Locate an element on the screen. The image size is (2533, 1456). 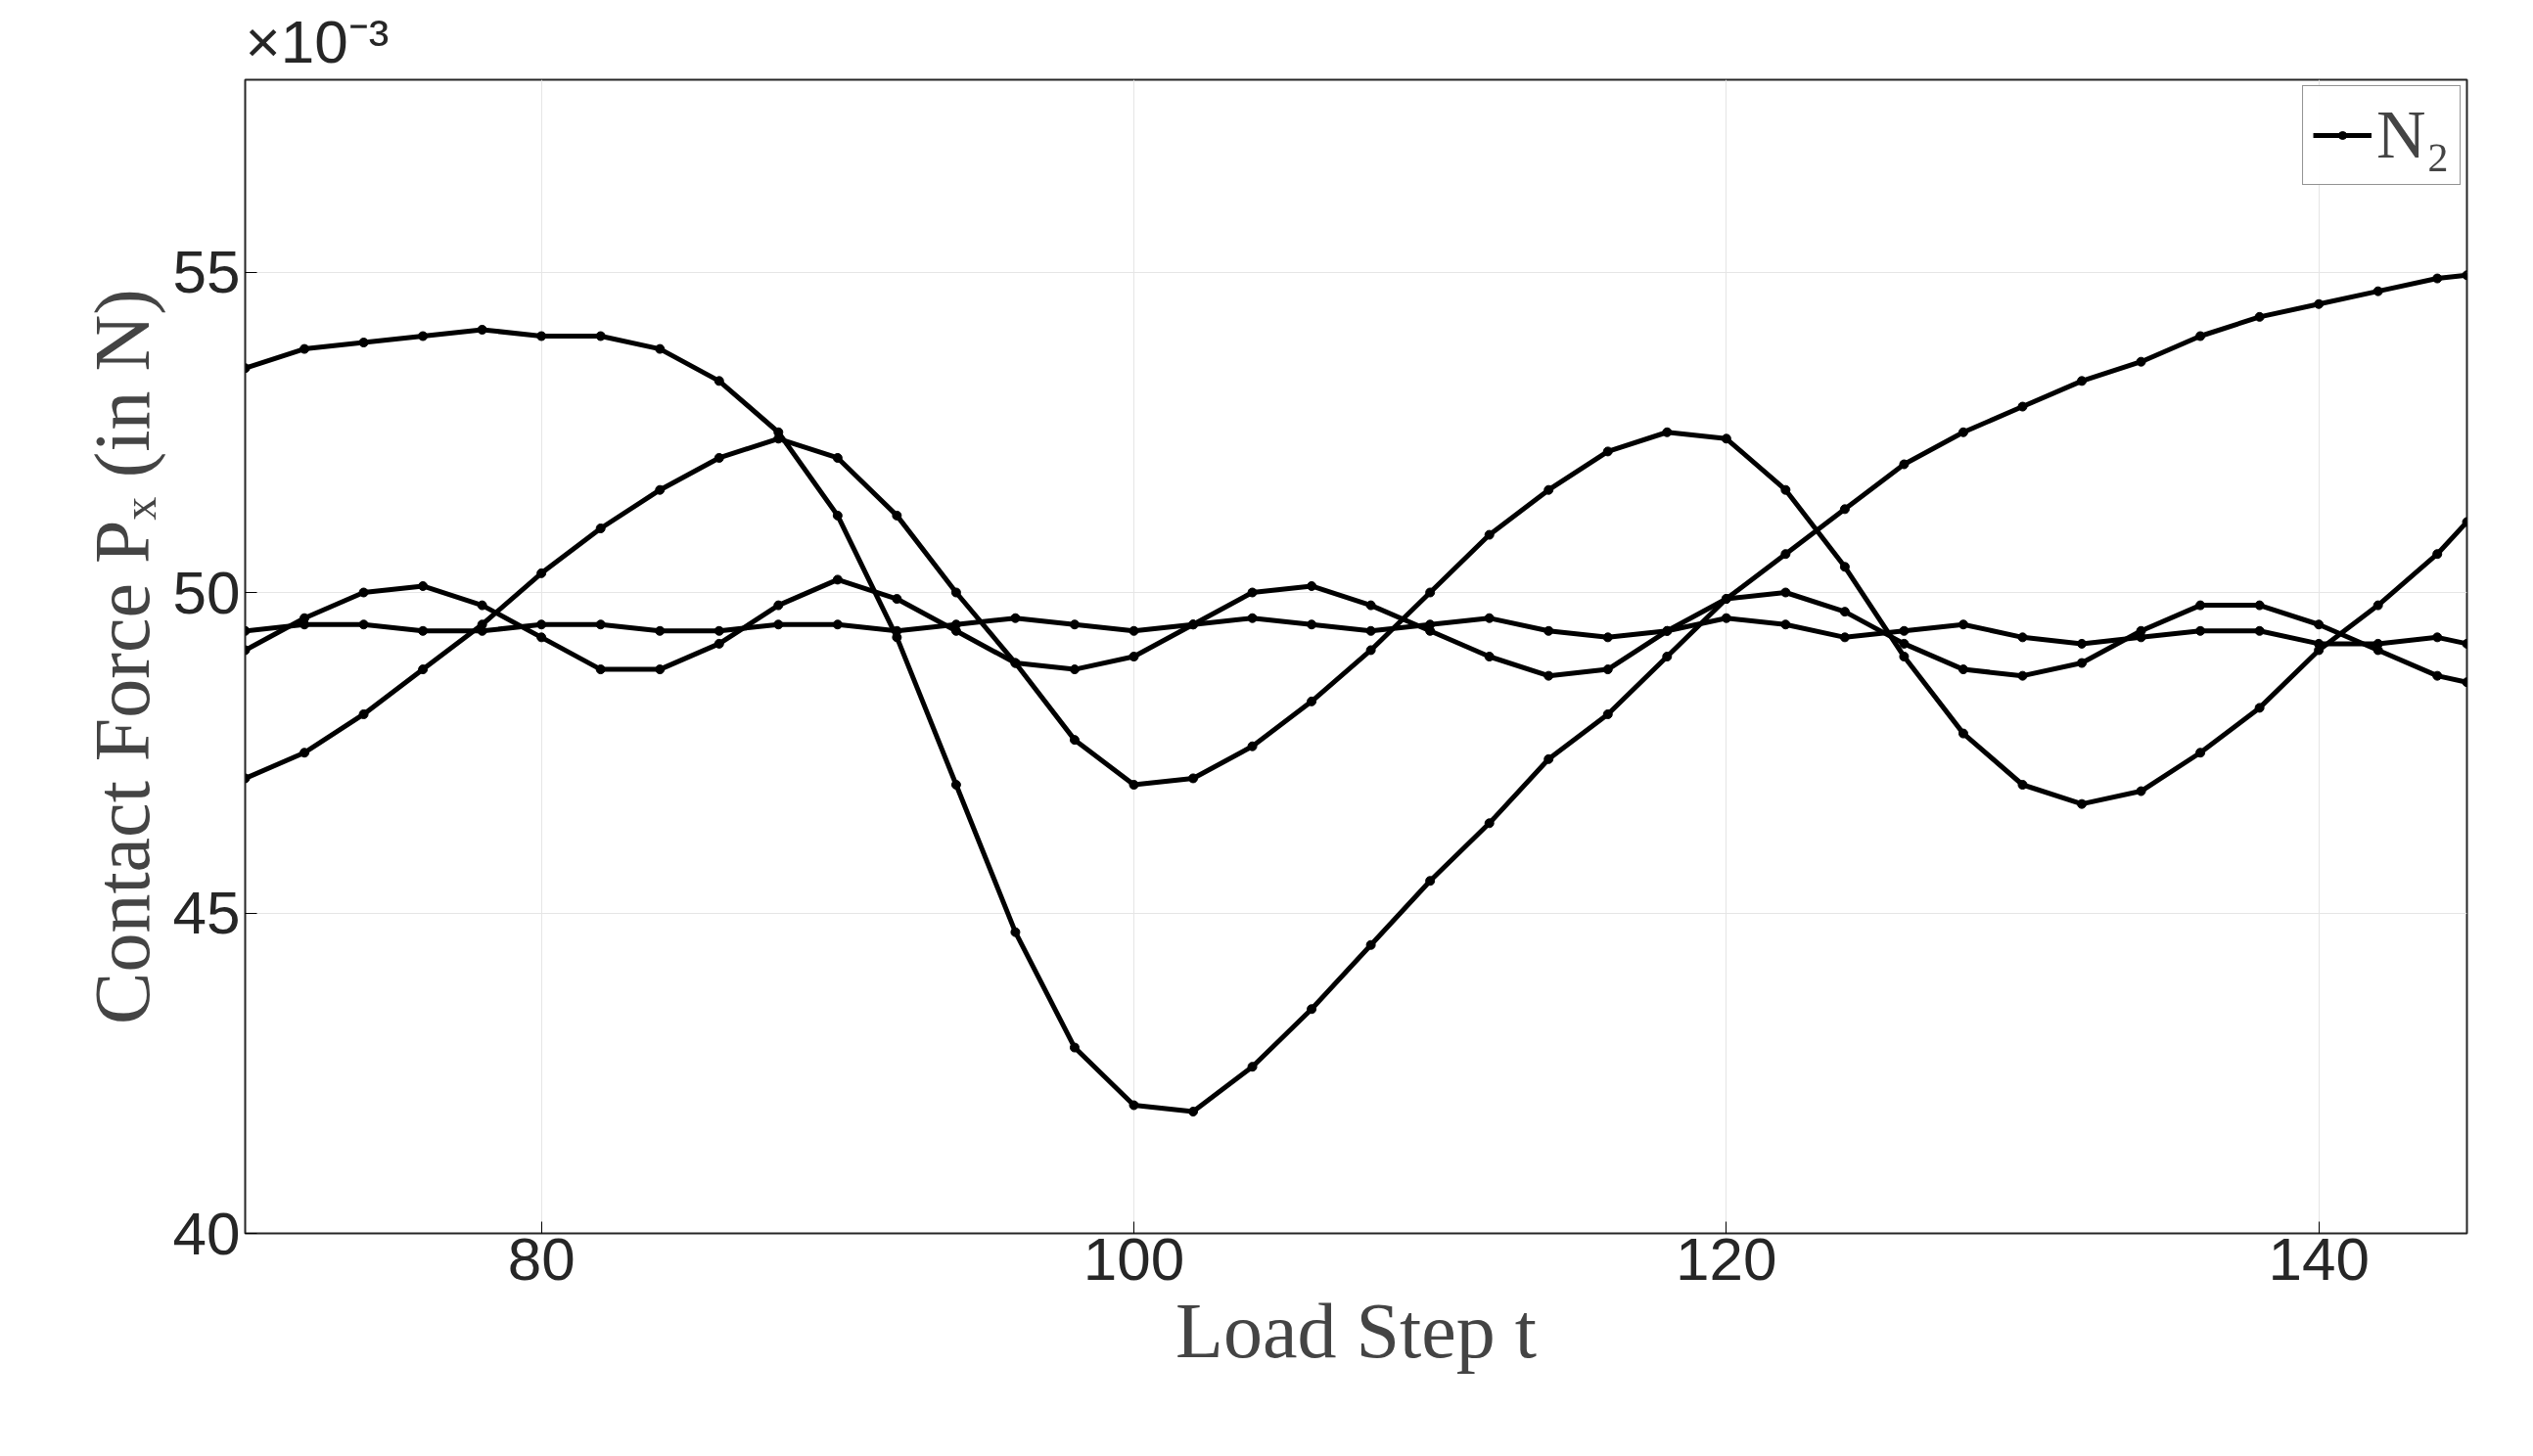
legend-label: N₂ is located at coordinates (2413, 135).